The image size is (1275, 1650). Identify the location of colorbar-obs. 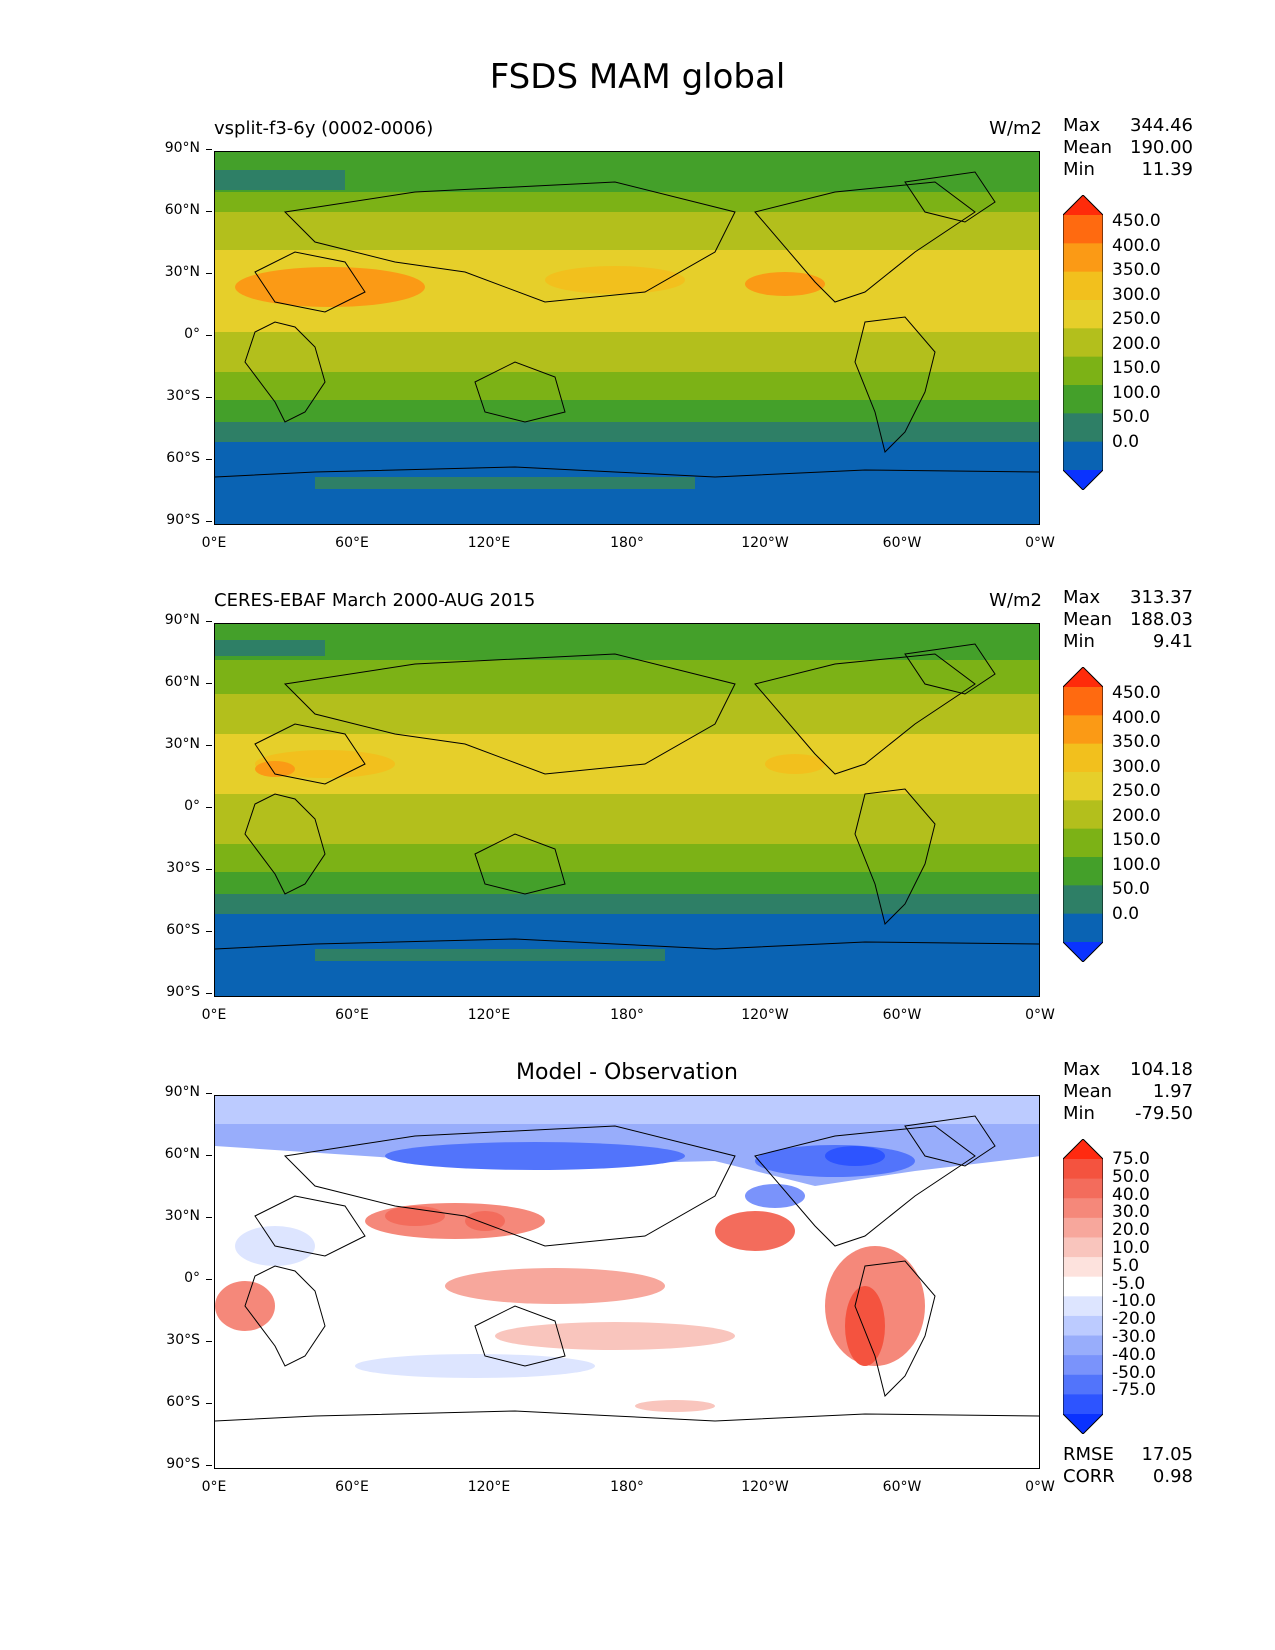
(1083, 814).